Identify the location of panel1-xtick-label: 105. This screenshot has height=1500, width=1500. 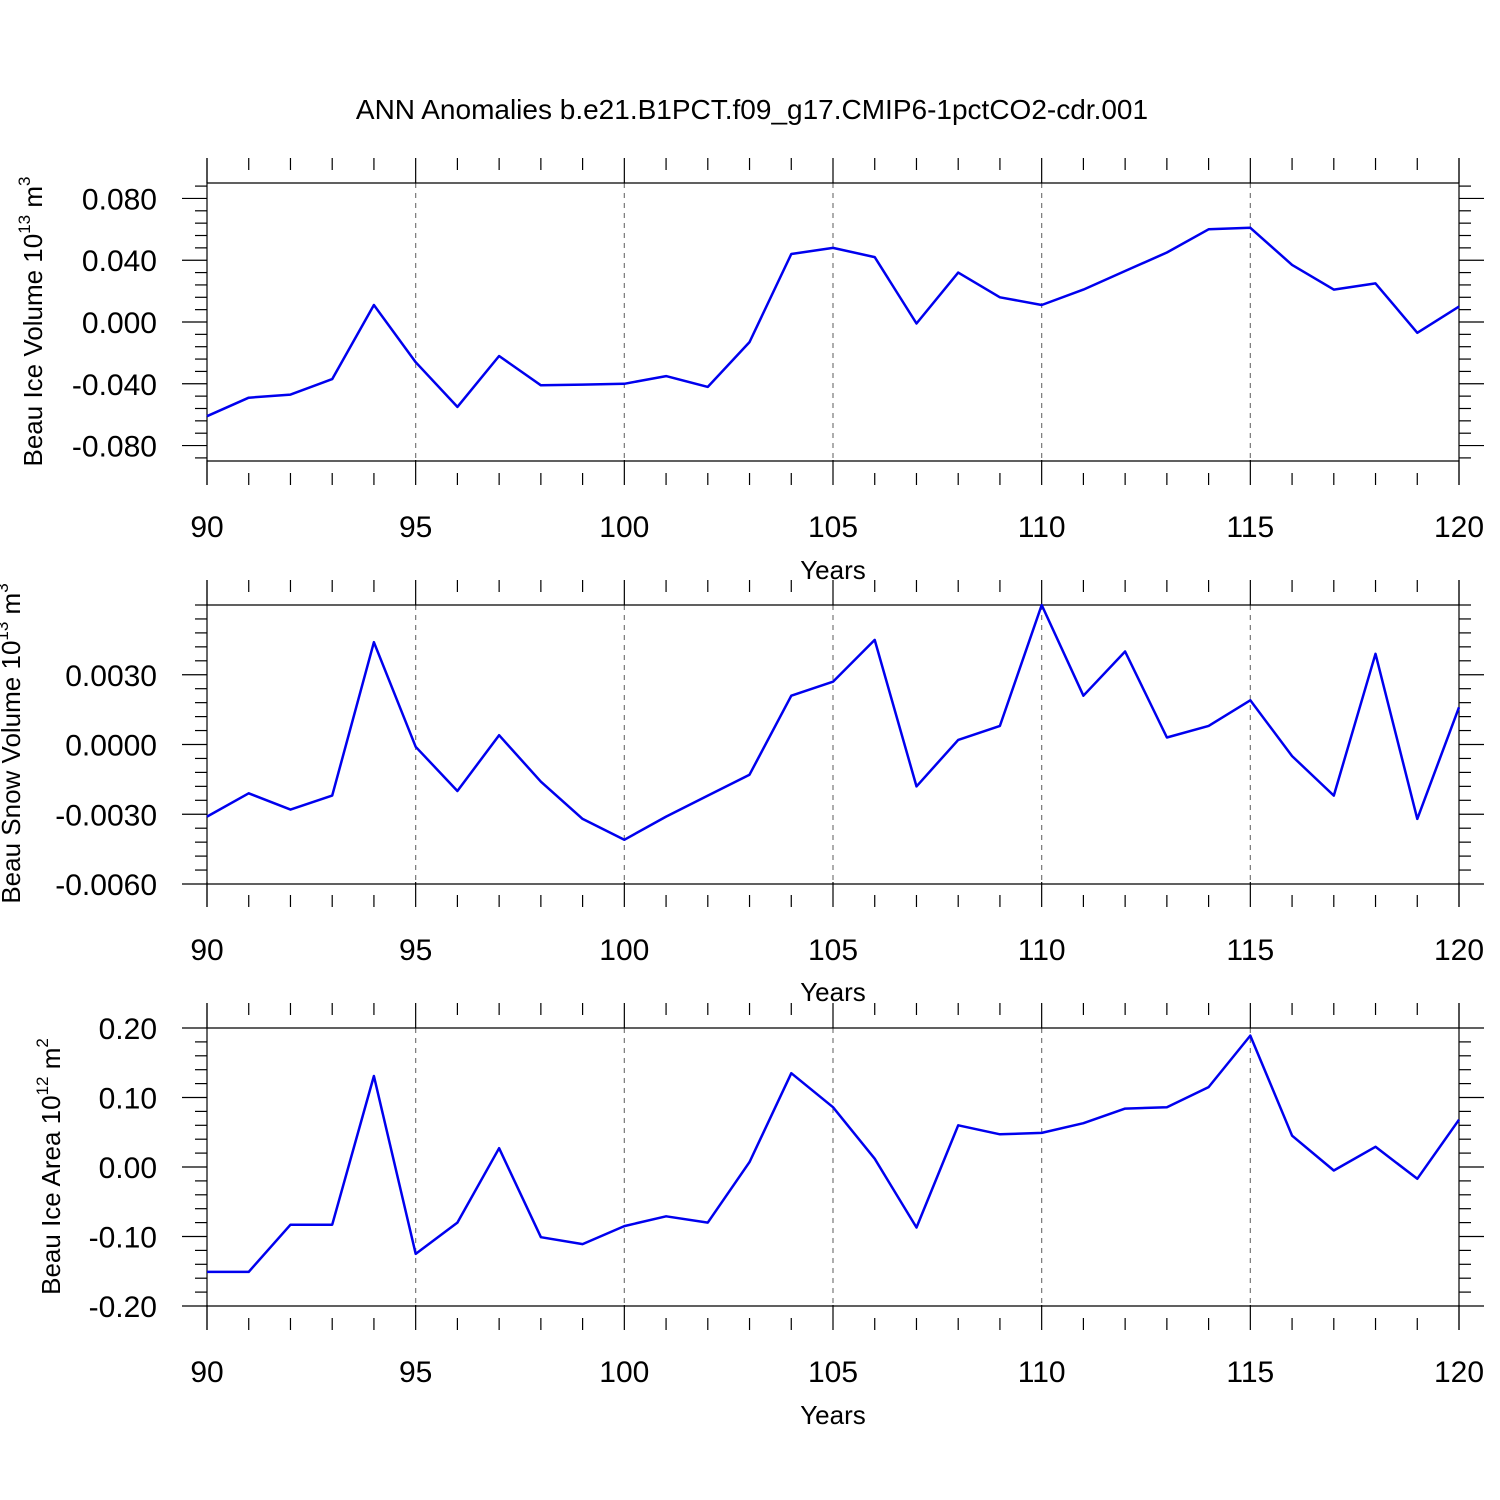
(833, 527).